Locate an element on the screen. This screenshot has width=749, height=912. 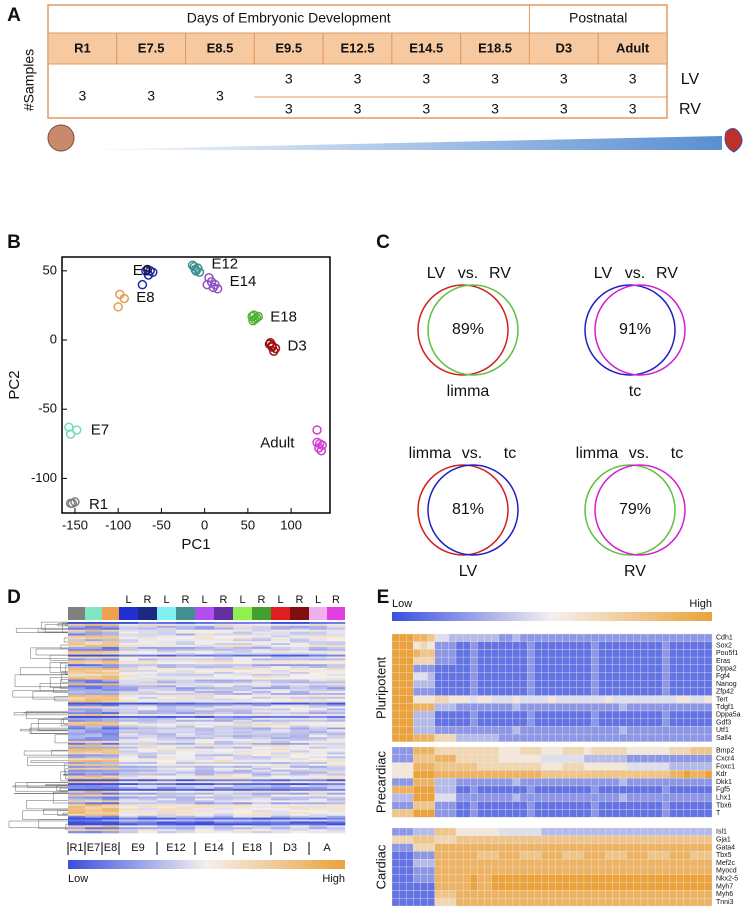
venn-vs: vs. is located at coordinates (472, 453).